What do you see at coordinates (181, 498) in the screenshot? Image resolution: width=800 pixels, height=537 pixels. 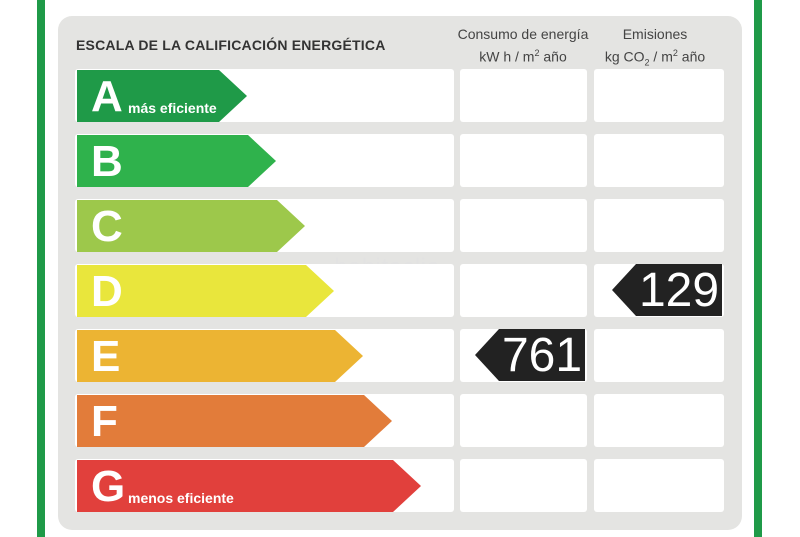 I see `rating-caption: menos eficiente` at bounding box center [181, 498].